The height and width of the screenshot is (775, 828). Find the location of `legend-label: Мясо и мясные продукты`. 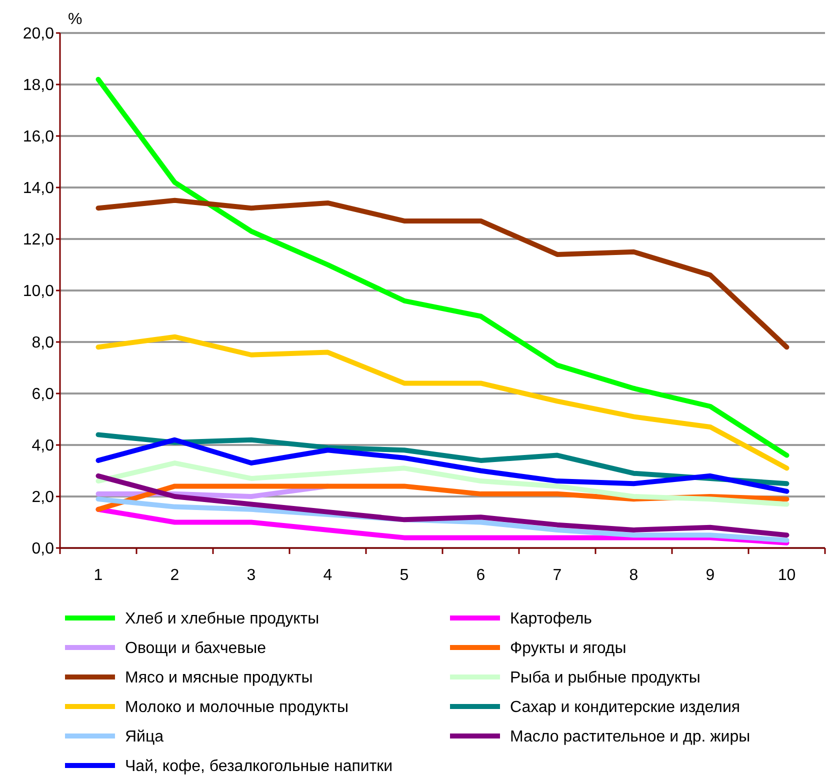

legend-label: Мясо и мясные продукты is located at coordinates (219, 678).